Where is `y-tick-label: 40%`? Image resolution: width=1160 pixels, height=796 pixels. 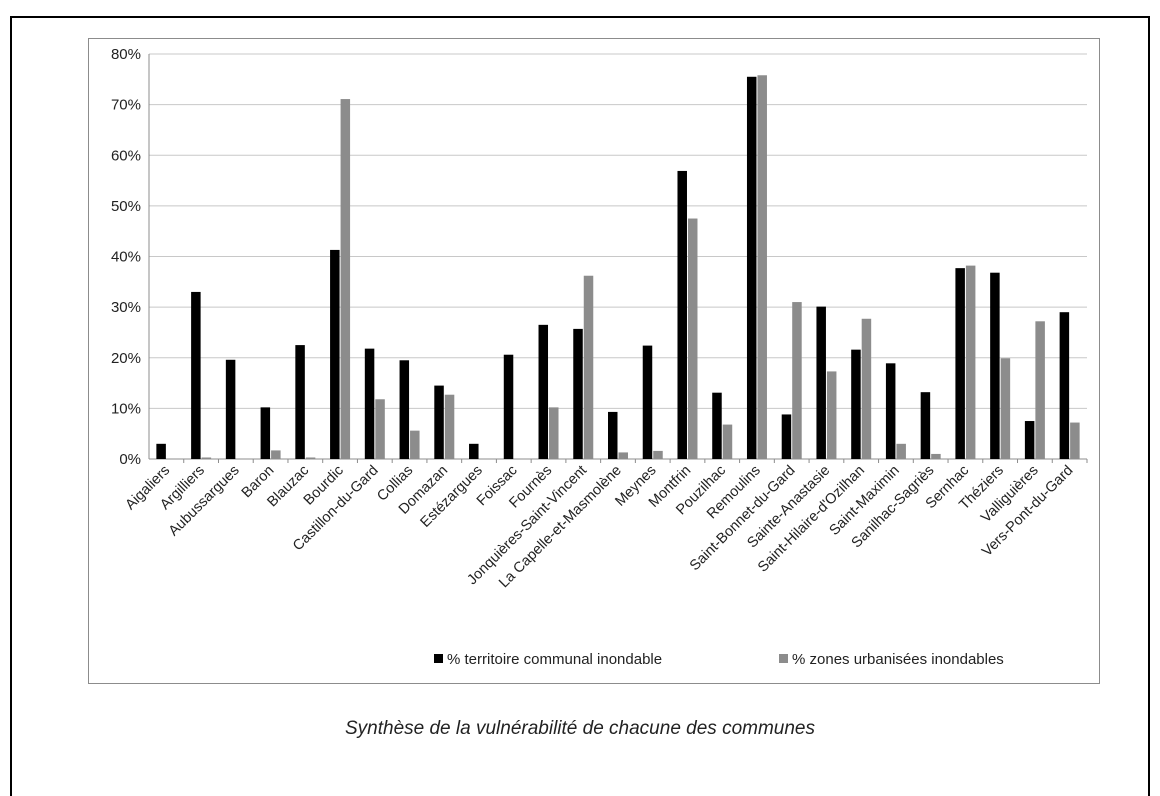 y-tick-label: 40% is located at coordinates (126, 257).